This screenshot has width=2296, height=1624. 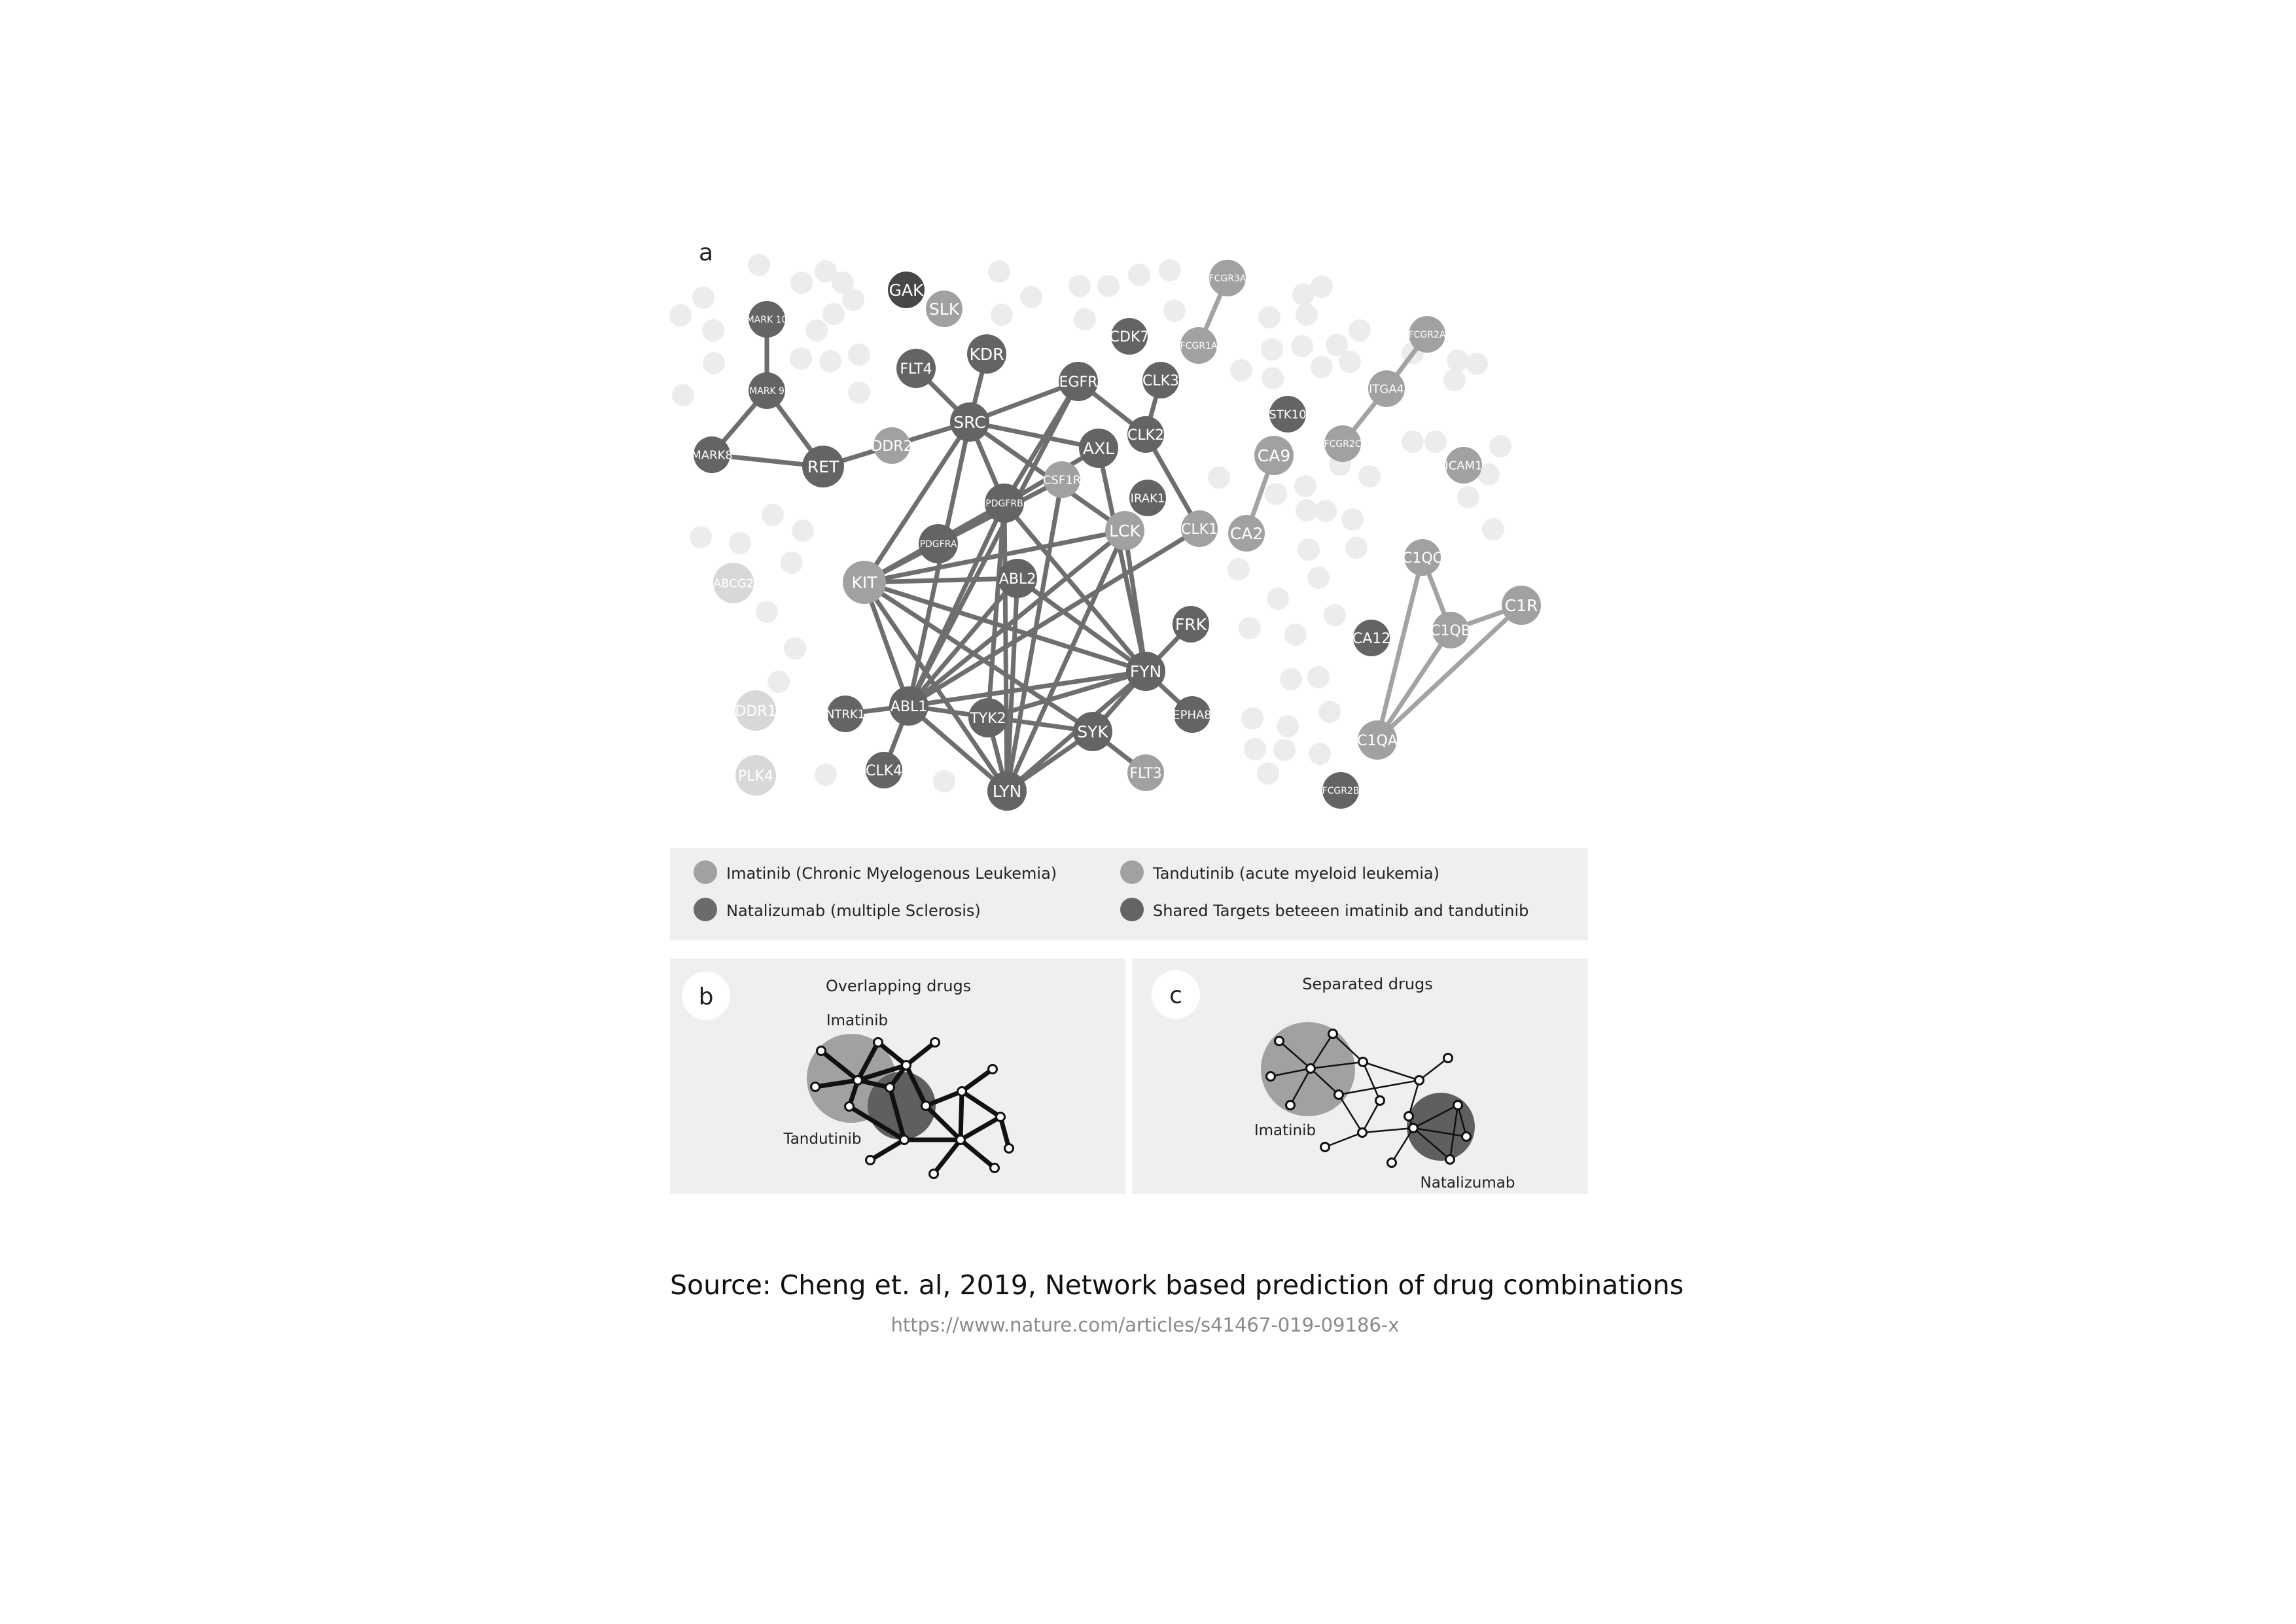 I want to click on panel-c-letter: c, so click(x=1175, y=995).